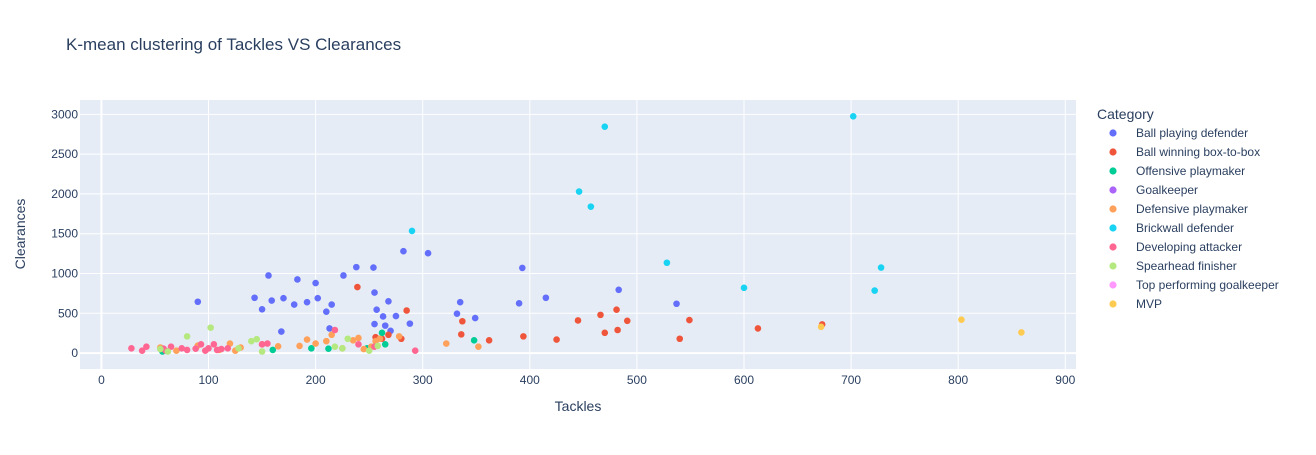 The width and height of the screenshot is (1316, 455). Describe the element at coordinates (74, 353) in the screenshot. I see `y-tick-label: 0` at that location.